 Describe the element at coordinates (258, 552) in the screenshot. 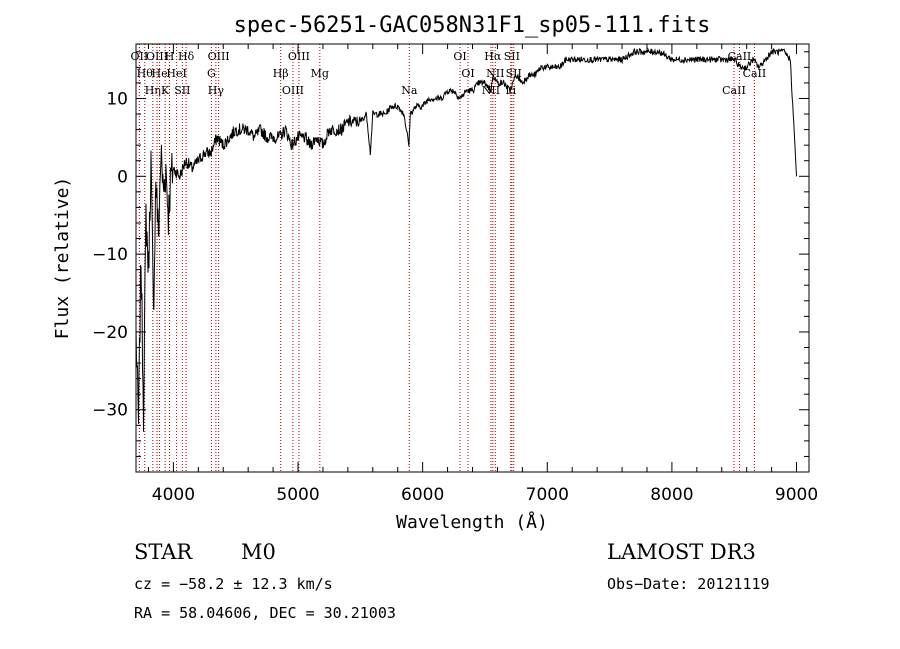

I see `object-subclass: M0` at that location.